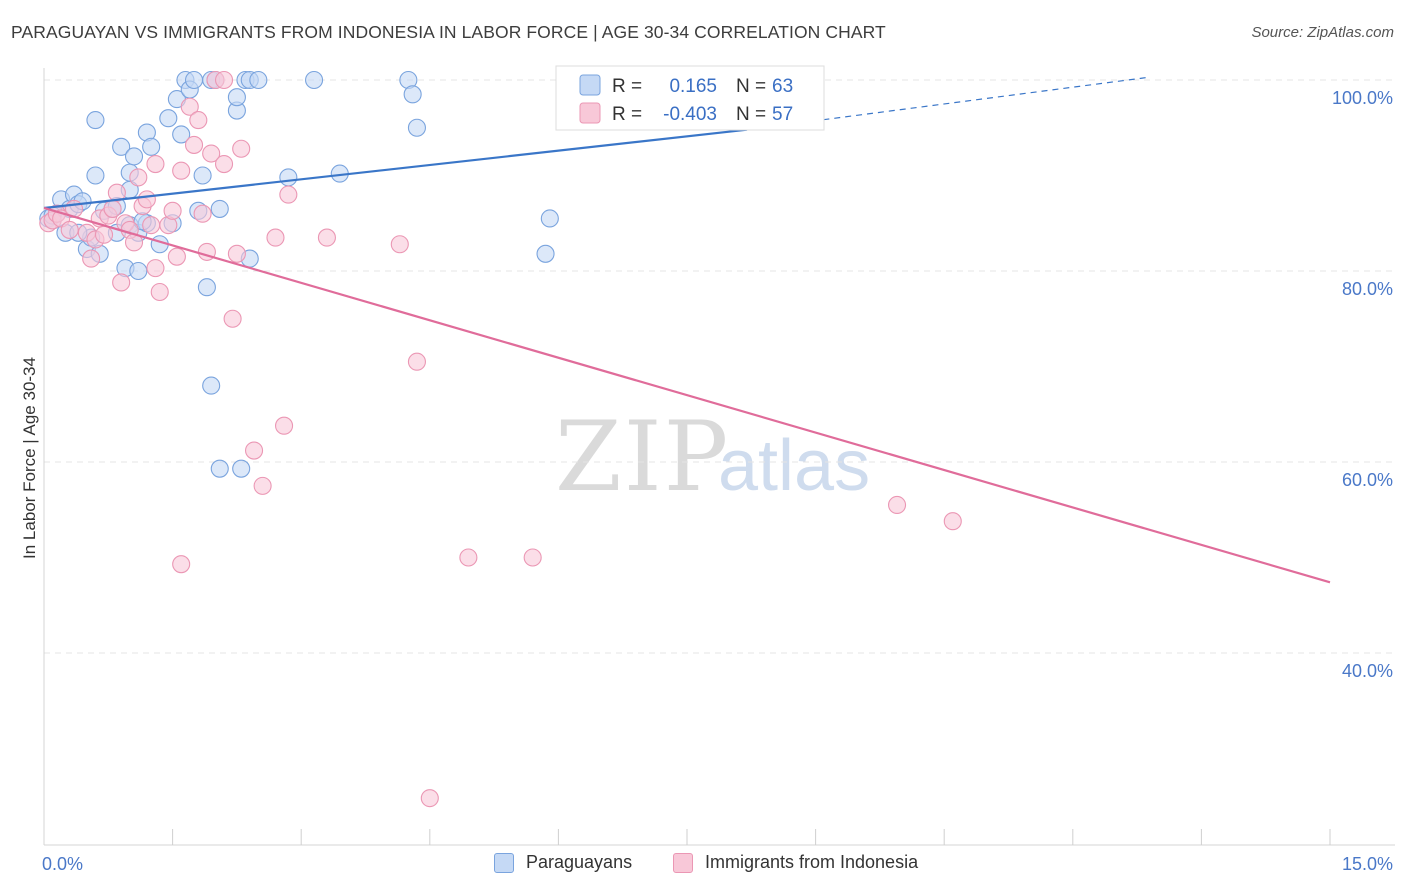  I want to click on y-tick-label-0: 100.0%, so click(1362, 98).